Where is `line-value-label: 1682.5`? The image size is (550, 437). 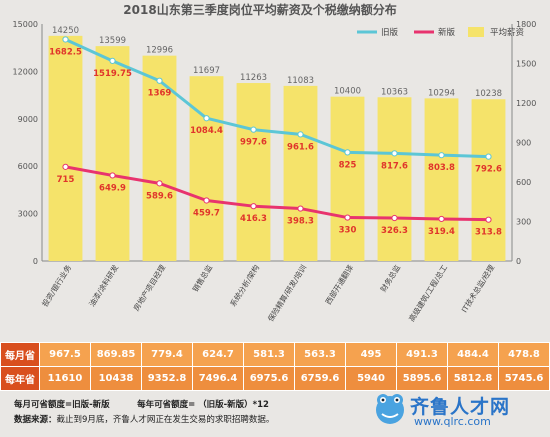
line-value-label: 1682.5 is located at coordinates (65, 52).